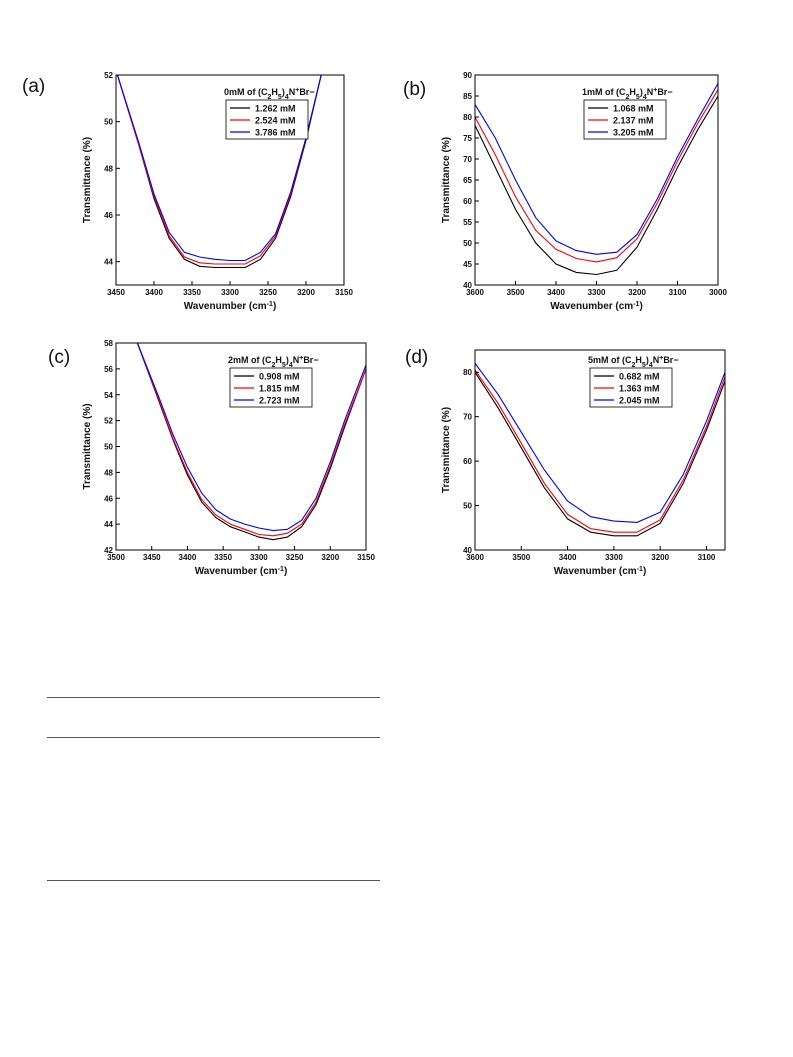 This screenshot has height=1057, width=793. I want to click on legend-entry: 1.363 mM, so click(639, 389).